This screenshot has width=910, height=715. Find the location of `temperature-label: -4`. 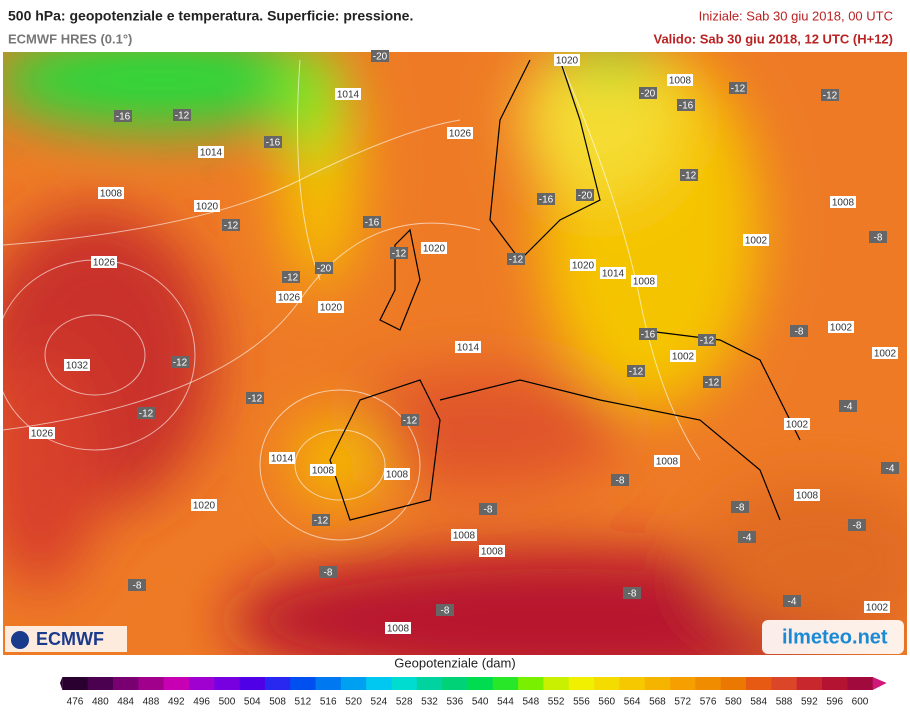

temperature-label: -4 is located at coordinates (792, 602).